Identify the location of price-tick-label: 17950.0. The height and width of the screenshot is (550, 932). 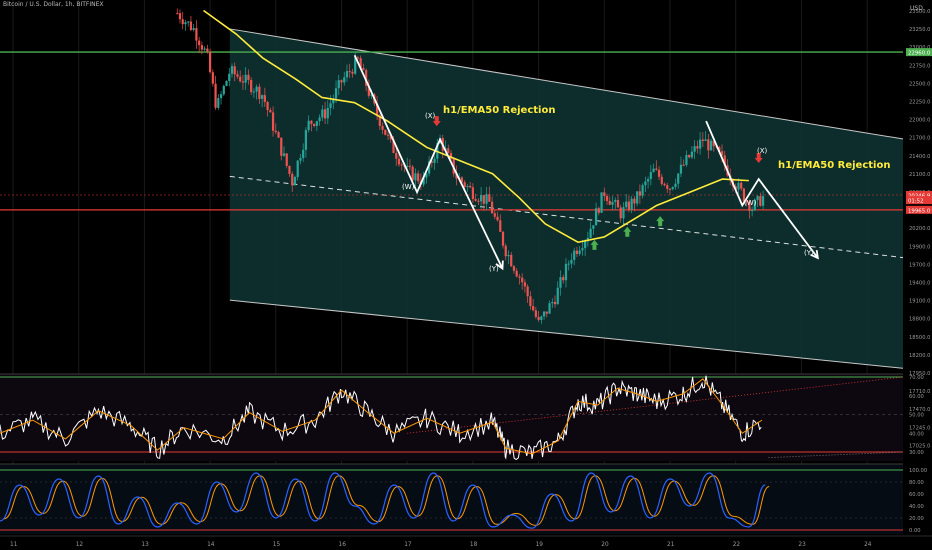
(919, 374).